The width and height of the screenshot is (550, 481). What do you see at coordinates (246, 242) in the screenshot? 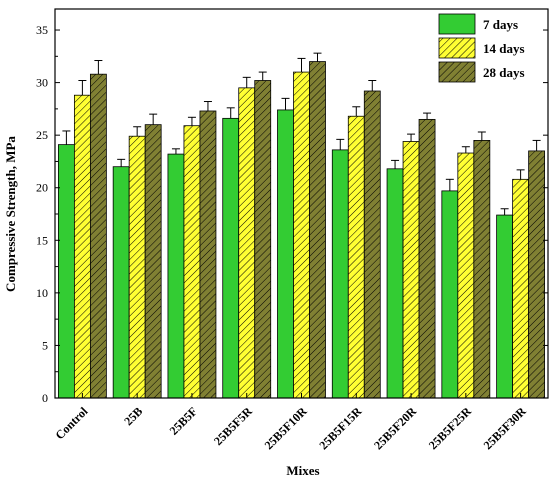
I see `bar-hatch-14-days-25B5F5R` at bounding box center [246, 242].